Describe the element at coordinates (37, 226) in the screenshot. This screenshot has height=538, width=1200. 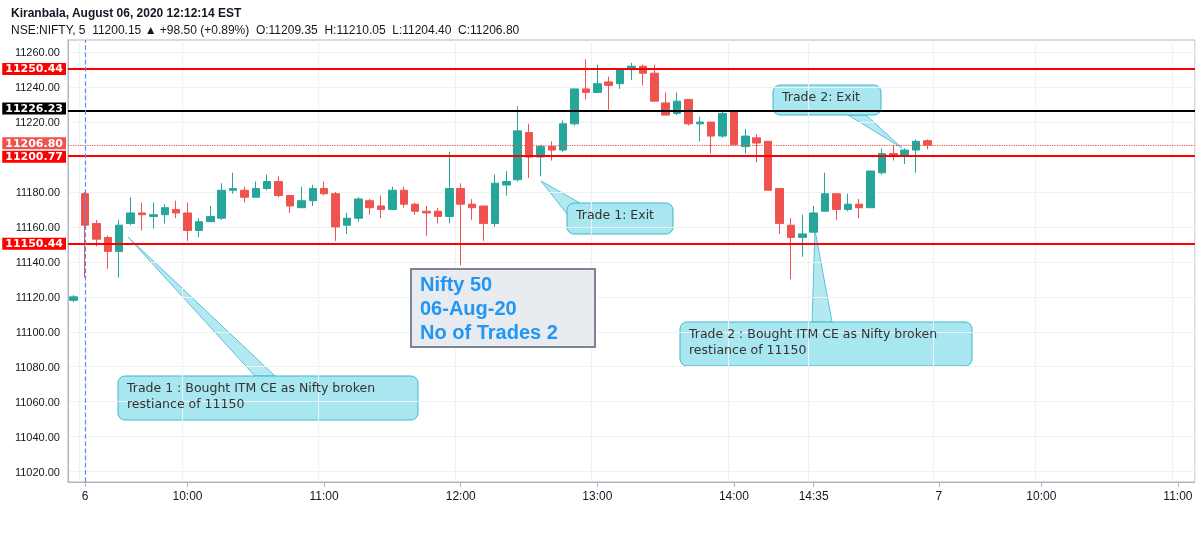
I see `y-tick-label: 11160.00` at that location.